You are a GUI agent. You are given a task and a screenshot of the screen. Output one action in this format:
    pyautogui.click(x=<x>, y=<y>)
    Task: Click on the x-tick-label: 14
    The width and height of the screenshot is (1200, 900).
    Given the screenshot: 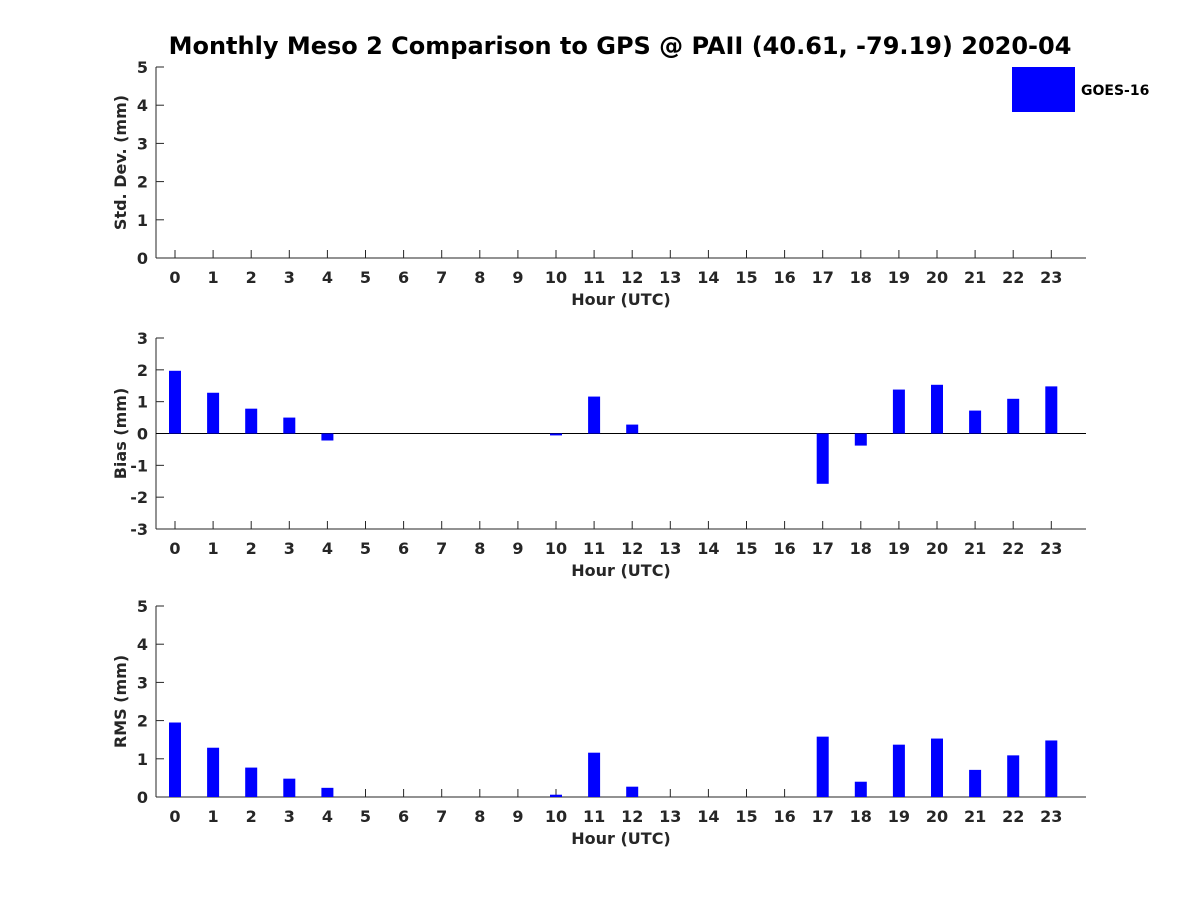 What is the action you would take?
    pyautogui.click(x=708, y=548)
    